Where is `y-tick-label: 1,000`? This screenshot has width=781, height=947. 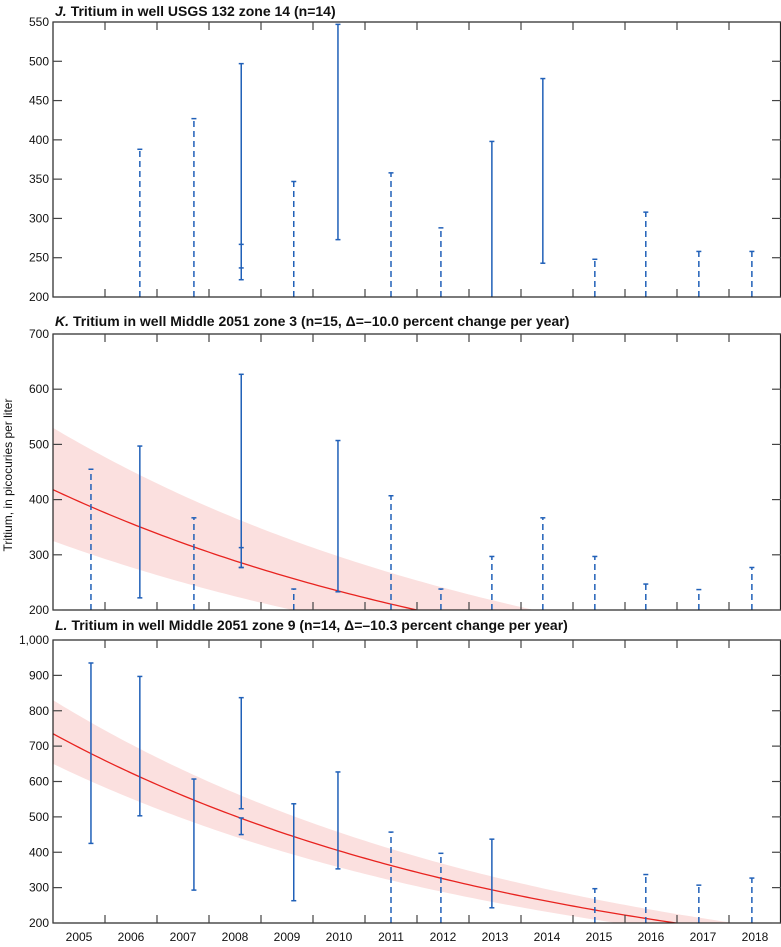
y-tick-label: 1,000 is located at coordinates (34, 640).